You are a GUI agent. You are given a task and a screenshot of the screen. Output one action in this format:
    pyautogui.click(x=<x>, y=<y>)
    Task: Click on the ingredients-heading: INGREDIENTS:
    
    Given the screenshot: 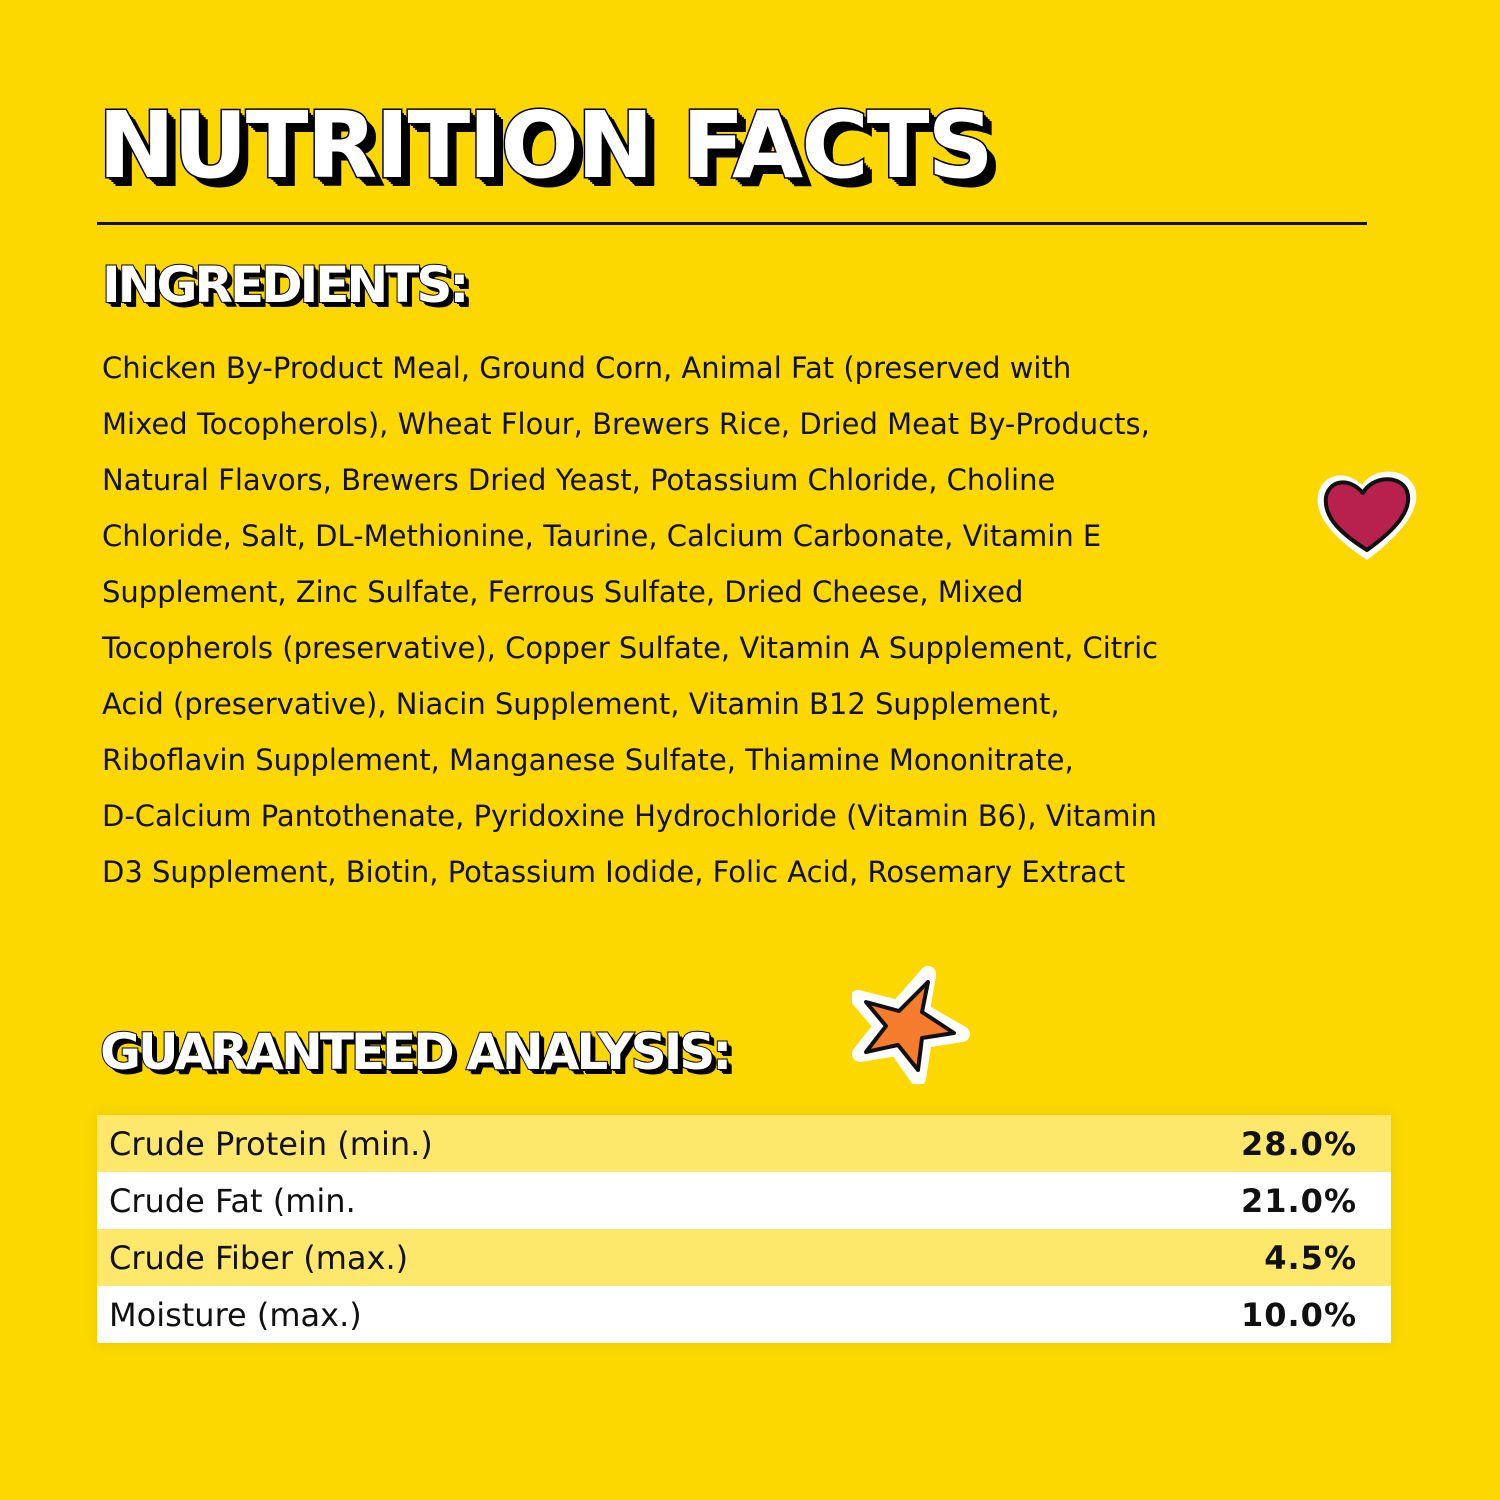 What is the action you would take?
    pyautogui.click(x=285, y=285)
    